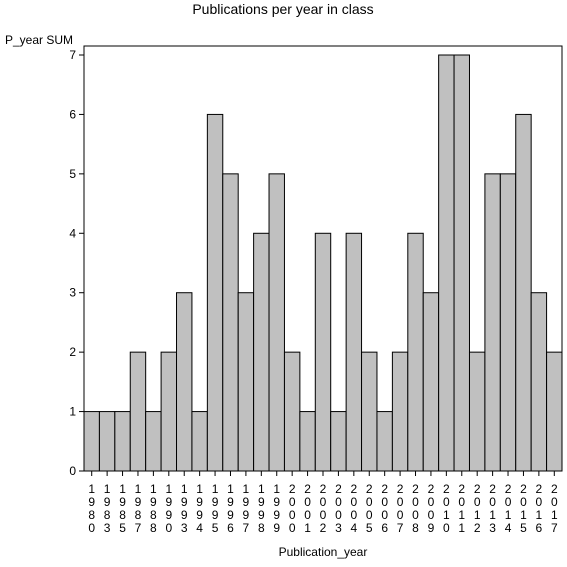 The image size is (567, 567). I want to click on y-tick-label: 0, so click(72, 471).